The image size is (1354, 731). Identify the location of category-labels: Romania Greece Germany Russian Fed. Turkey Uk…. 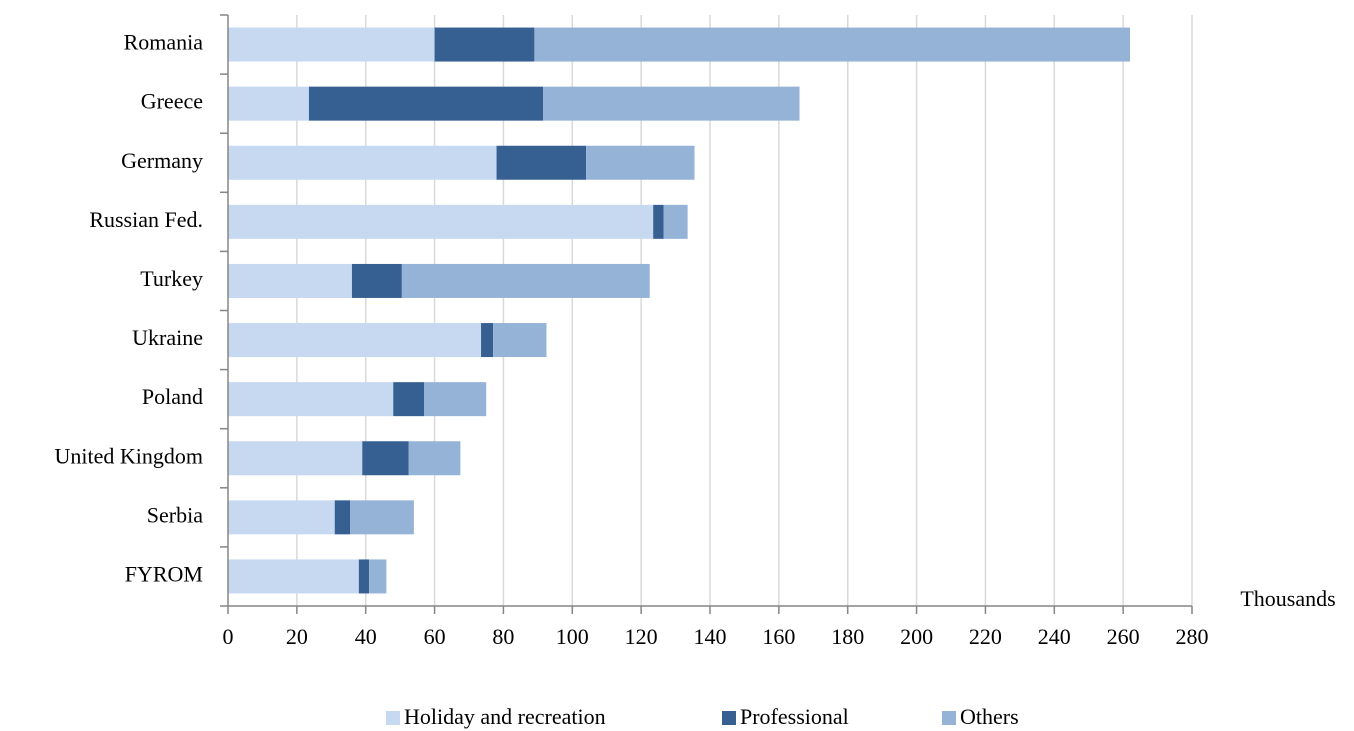
(129, 308).